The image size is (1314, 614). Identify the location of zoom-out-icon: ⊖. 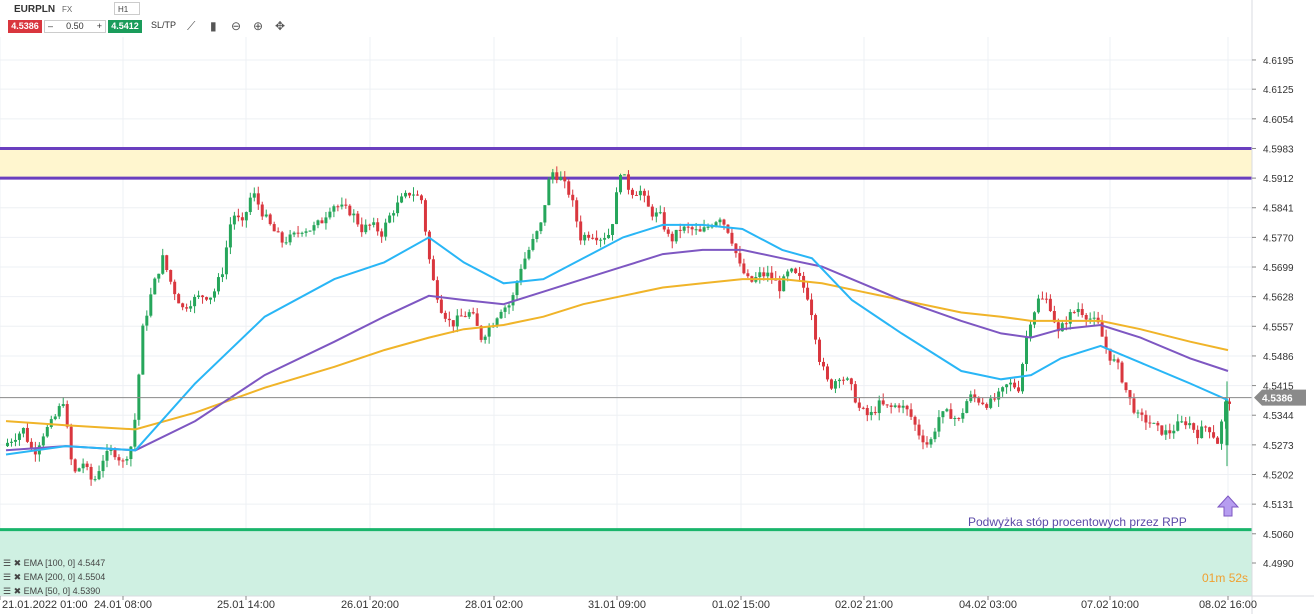
(236, 26).